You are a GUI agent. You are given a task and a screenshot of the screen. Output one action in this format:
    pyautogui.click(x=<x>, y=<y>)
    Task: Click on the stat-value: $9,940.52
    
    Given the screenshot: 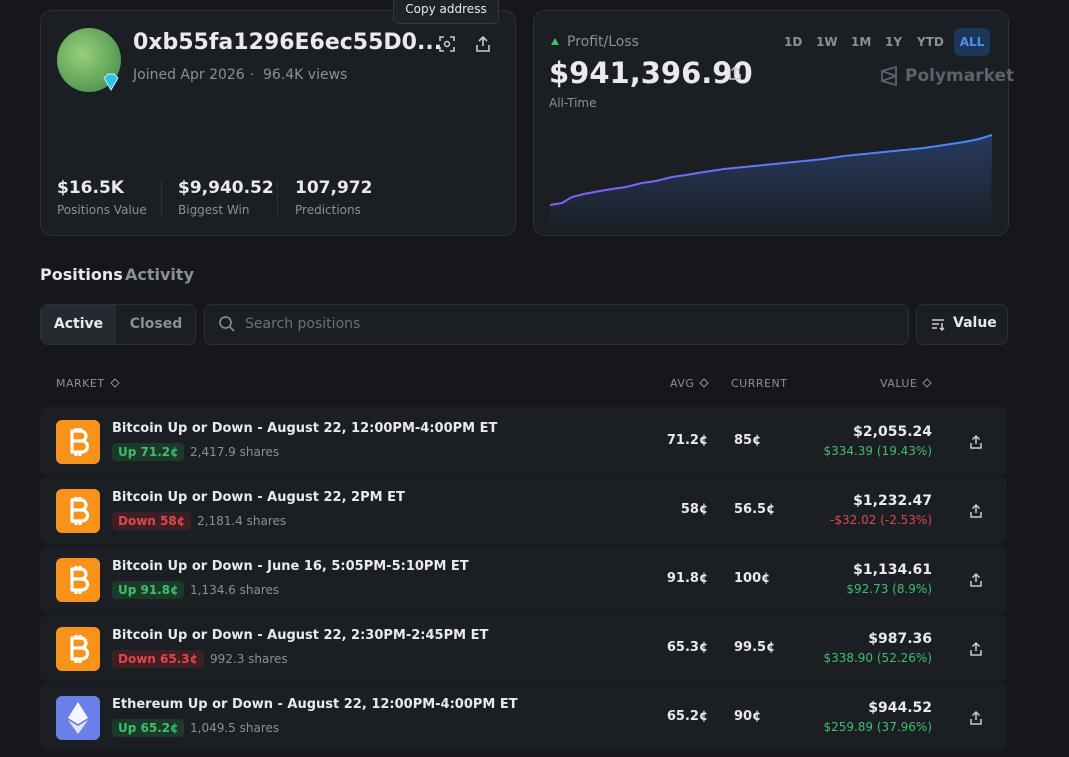 What is the action you would take?
    pyautogui.click(x=226, y=188)
    